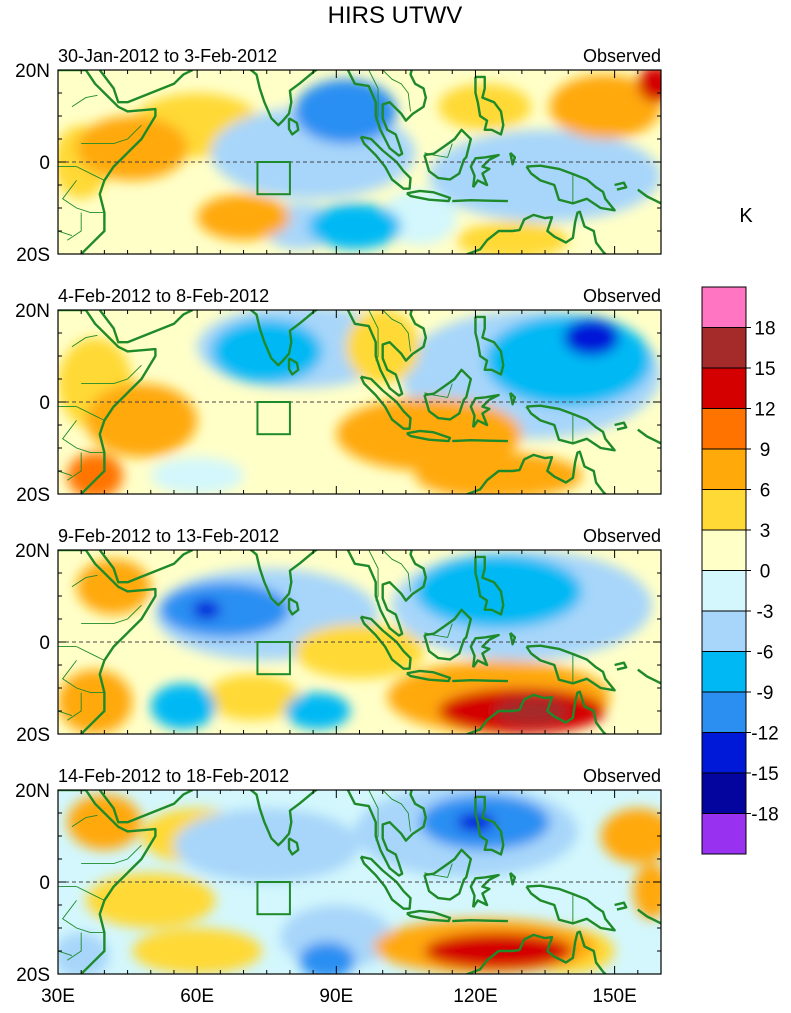 The height and width of the screenshot is (1013, 791). What do you see at coordinates (395, 15) in the screenshot?
I see `chart-title: HIRS UTWV` at bounding box center [395, 15].